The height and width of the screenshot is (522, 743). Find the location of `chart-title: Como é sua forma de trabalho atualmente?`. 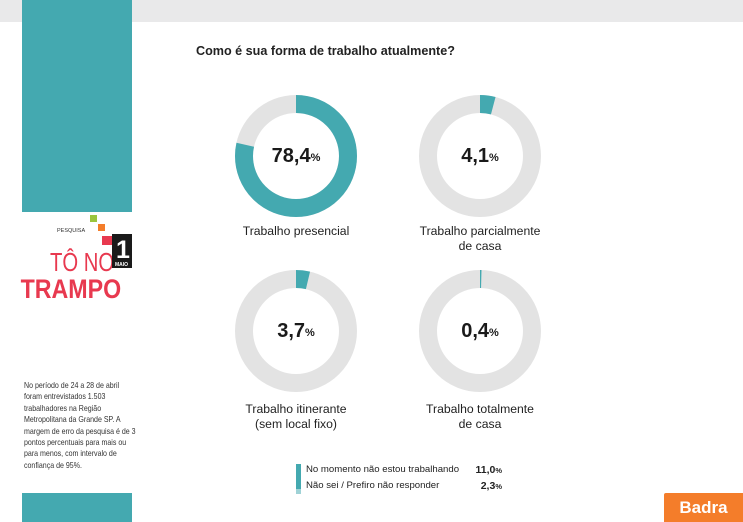

chart-title: Como é sua forma de trabalho atualmente? is located at coordinates (325, 51).